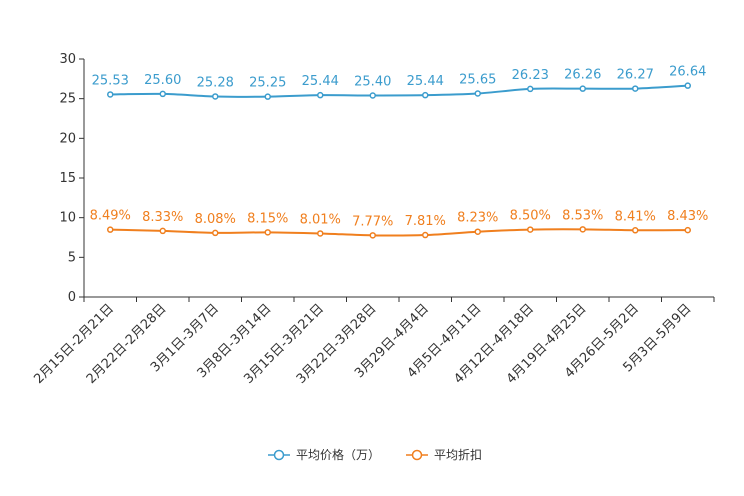  Describe the element at coordinates (267, 218) in the screenshot. I see `data-label: 8.15%` at that location.